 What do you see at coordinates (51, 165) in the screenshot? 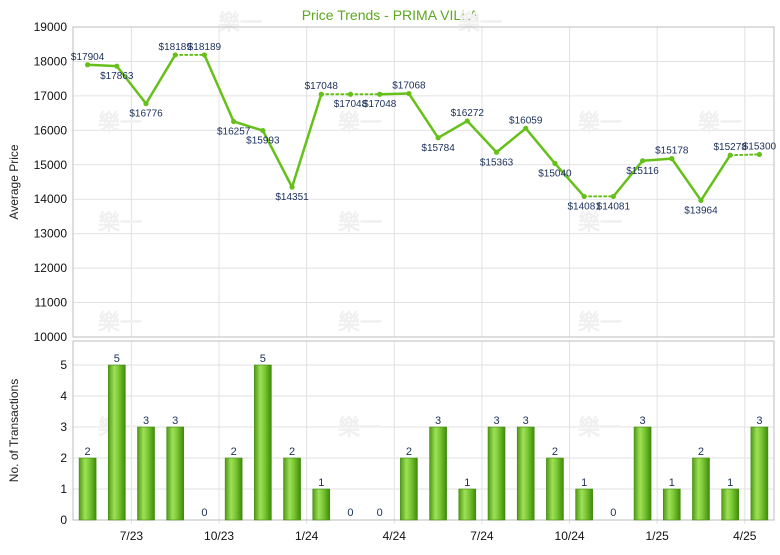
I see `price-y-tick: 15000` at bounding box center [51, 165].